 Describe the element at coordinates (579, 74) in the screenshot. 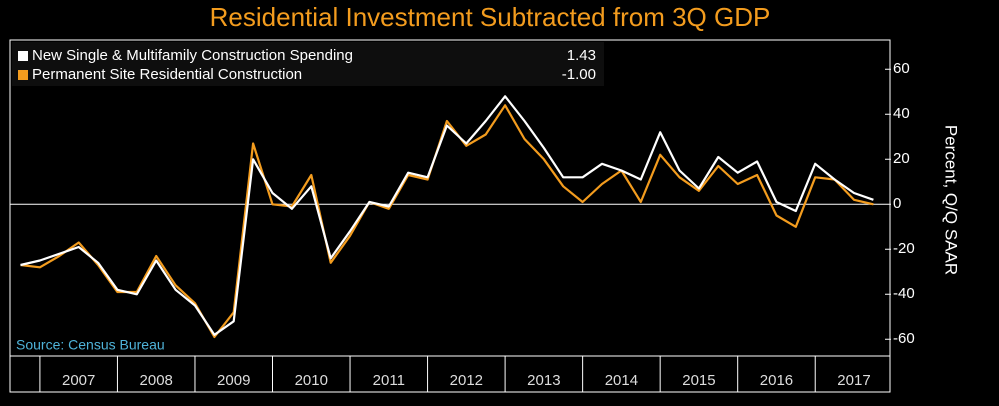

I see `legend-value: -1.00` at that location.